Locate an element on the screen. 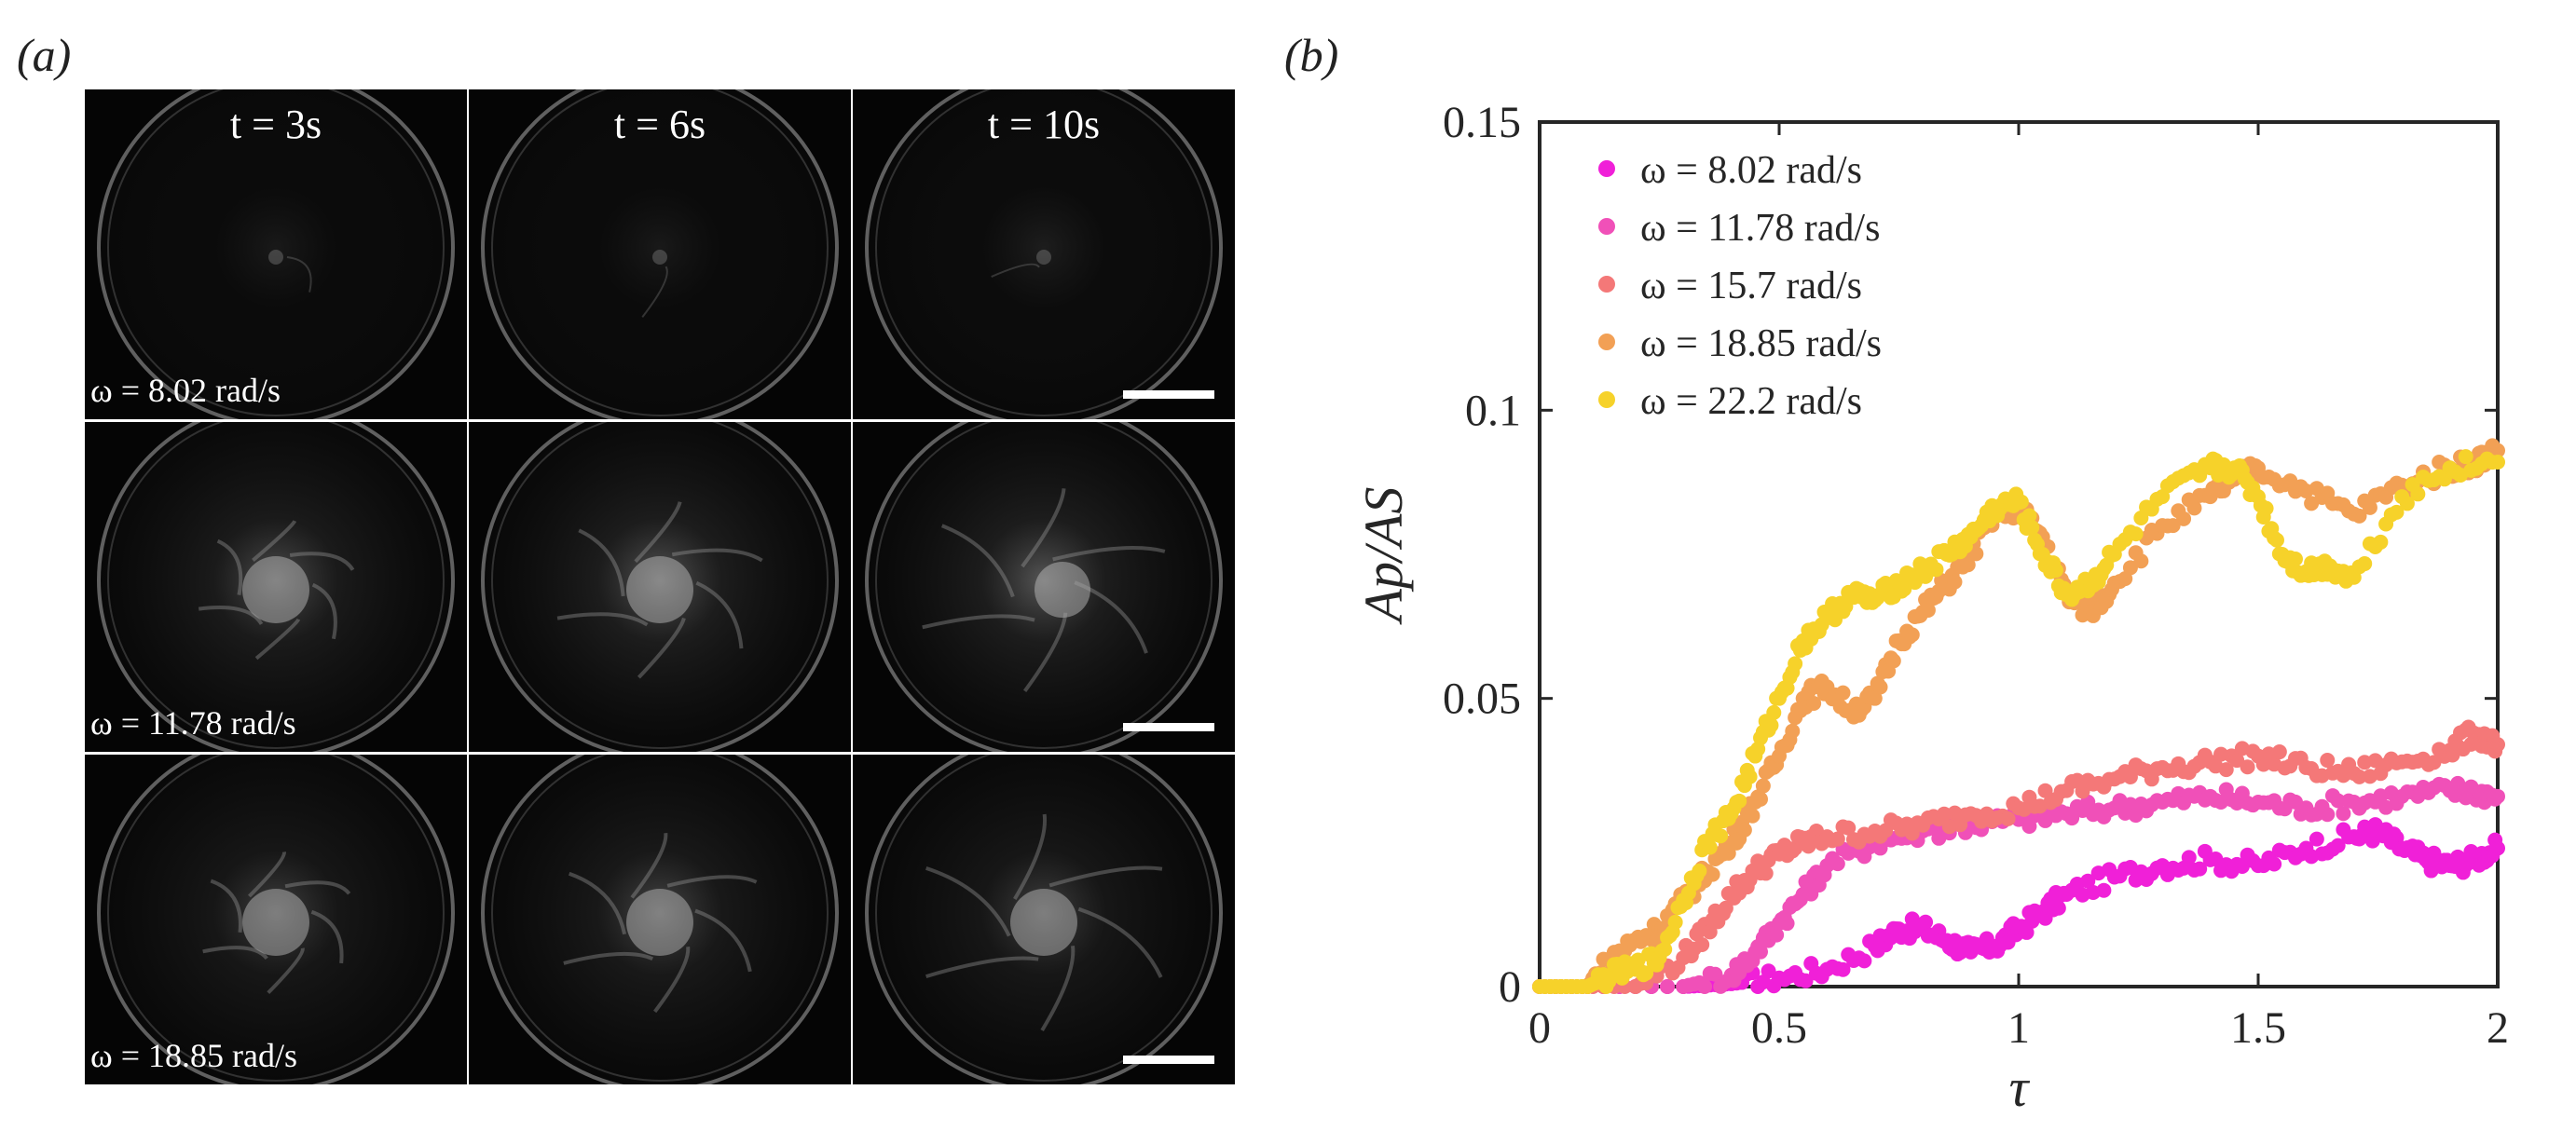 The width and height of the screenshot is (2576, 1131). photo-row1-col3: t = 10s is located at coordinates (1044, 254).